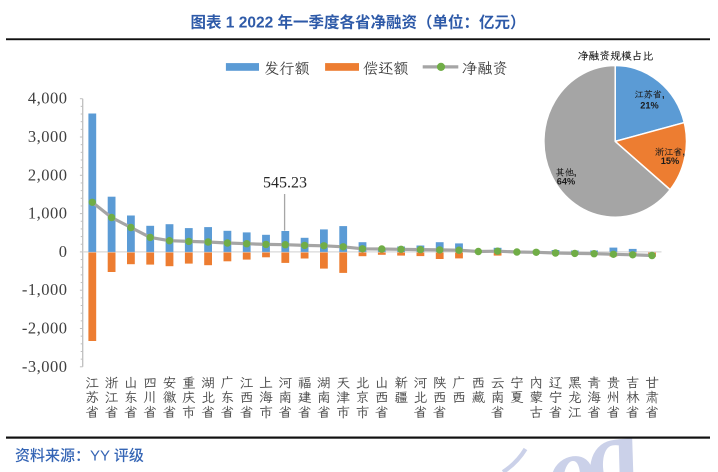 Image resolution: width=718 pixels, height=472 pixels. I want to click on svg-text: 1,000, so click(48, 213).